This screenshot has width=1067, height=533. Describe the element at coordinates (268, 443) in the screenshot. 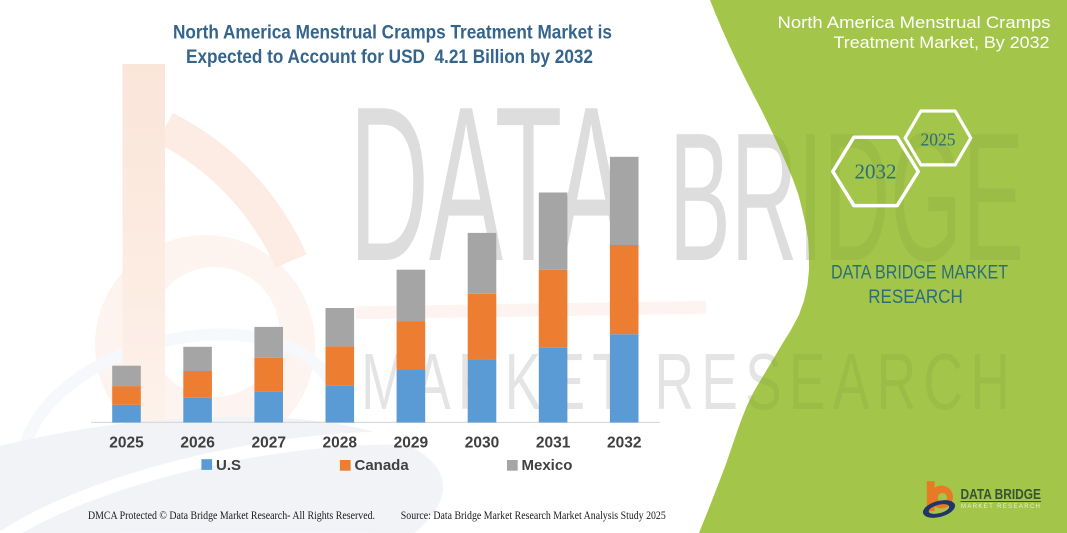

I see `svg-text: 2027` at that location.